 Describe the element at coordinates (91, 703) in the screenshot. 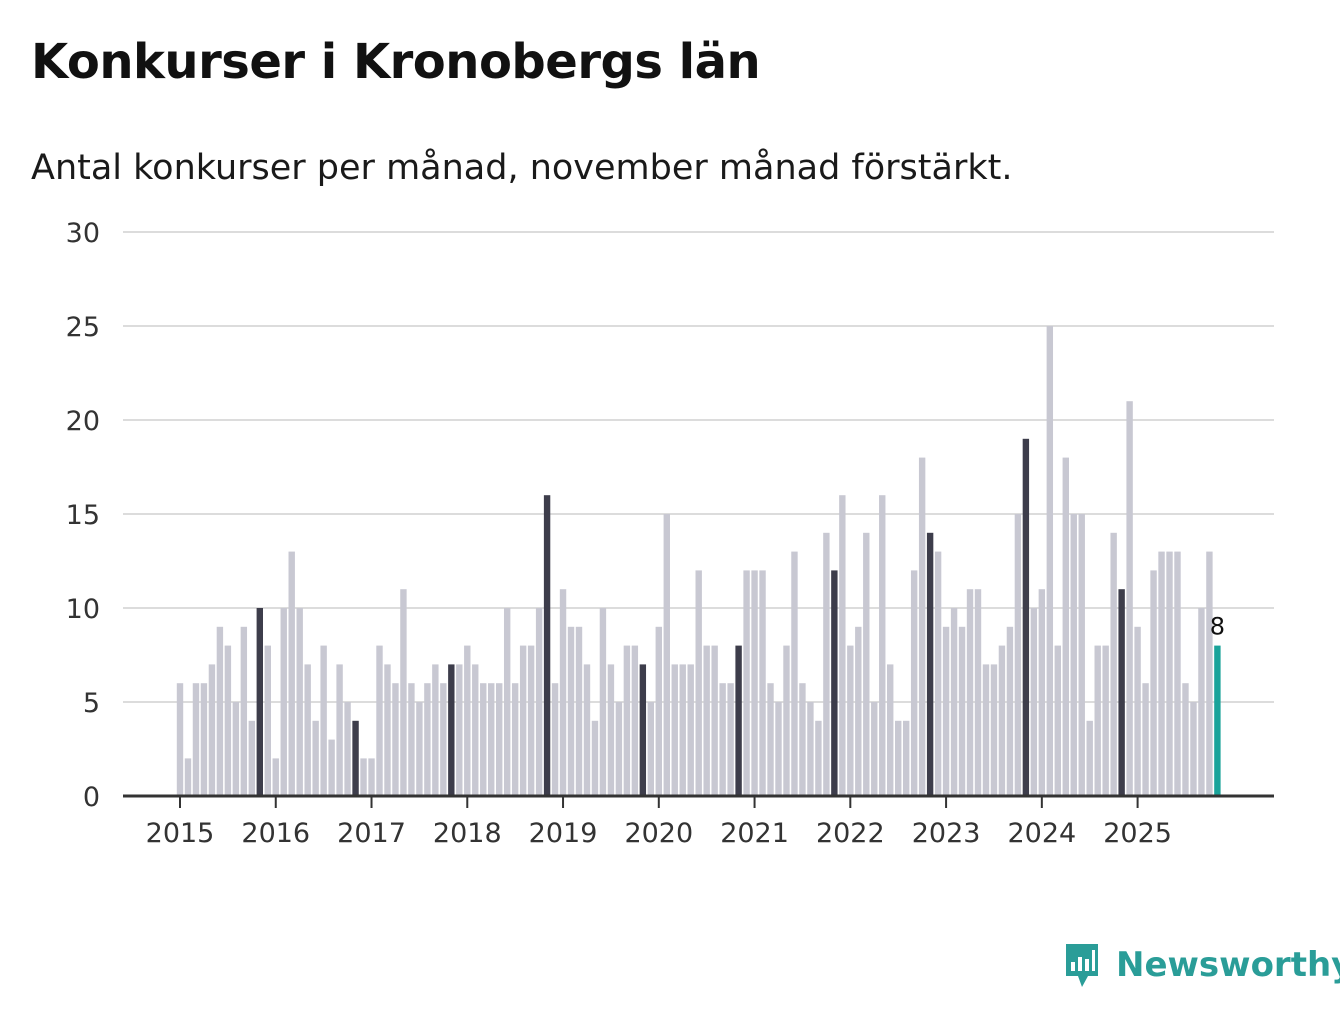

I see `y-tick-label: 5` at that location.